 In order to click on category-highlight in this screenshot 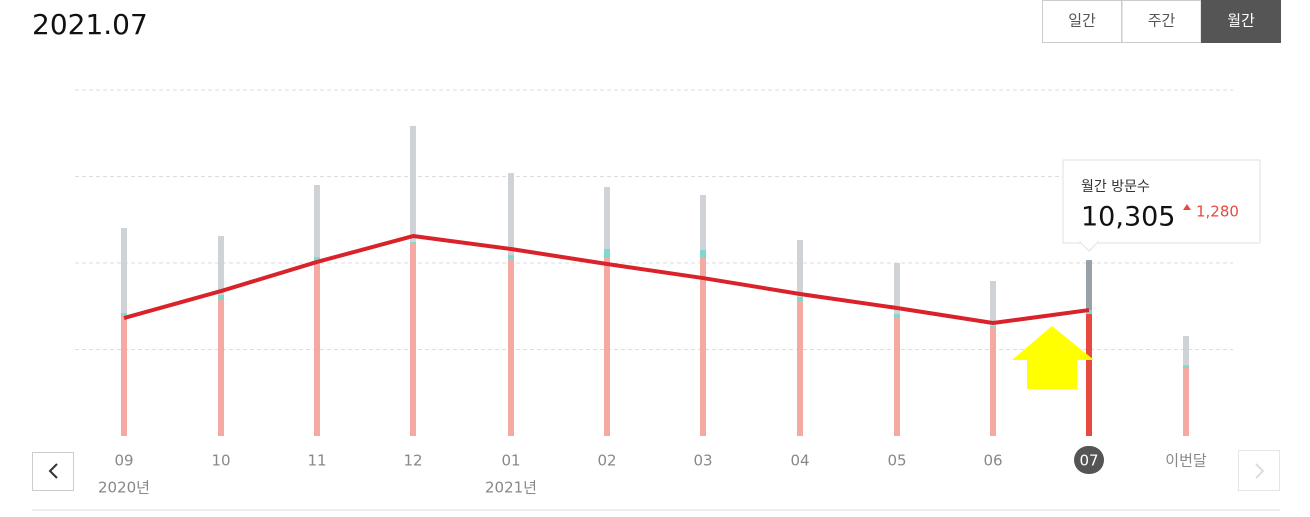, I will do `click(1089, 460)`.